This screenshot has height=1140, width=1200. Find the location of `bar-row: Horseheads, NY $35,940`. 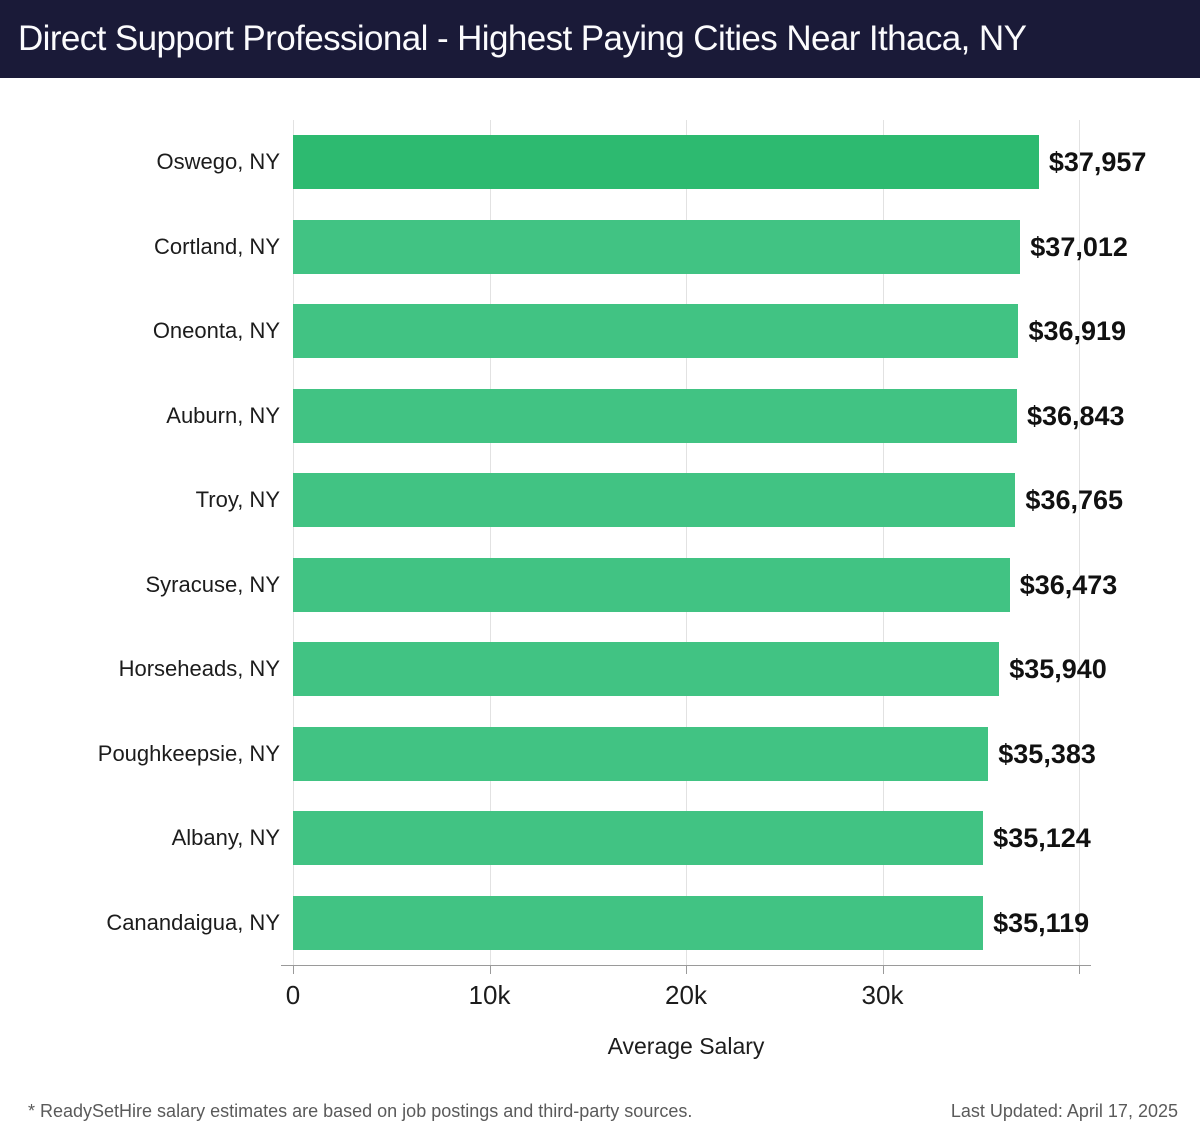

bar-row: Horseheads, NY $35,940 is located at coordinates (600, 669).